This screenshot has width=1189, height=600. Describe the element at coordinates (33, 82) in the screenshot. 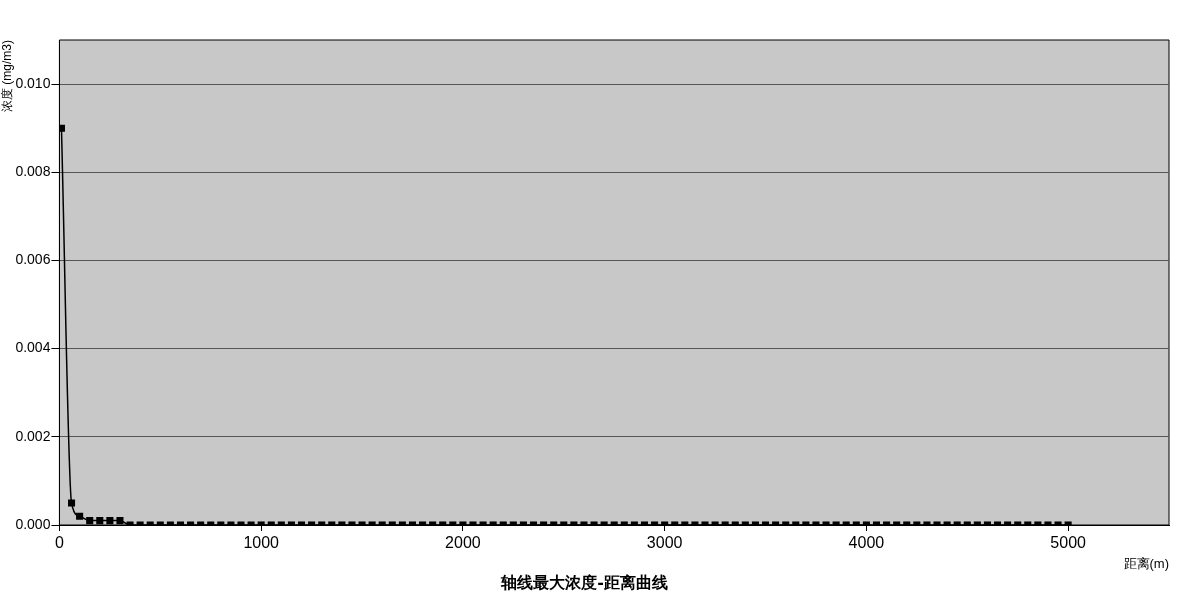

I see `y-tick-label: 0.010` at that location.